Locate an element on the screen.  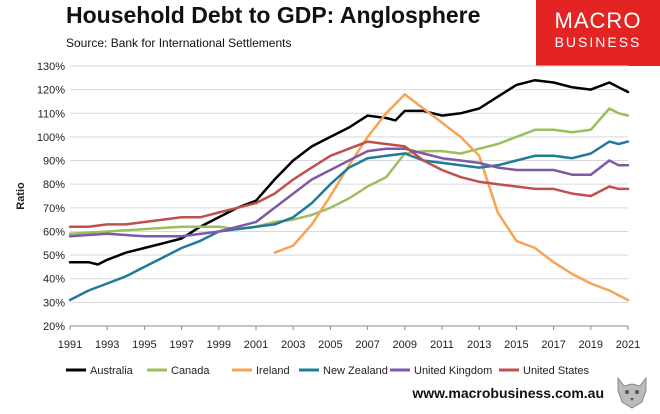
x-tick-label: 2005 is located at coordinates (330, 345).